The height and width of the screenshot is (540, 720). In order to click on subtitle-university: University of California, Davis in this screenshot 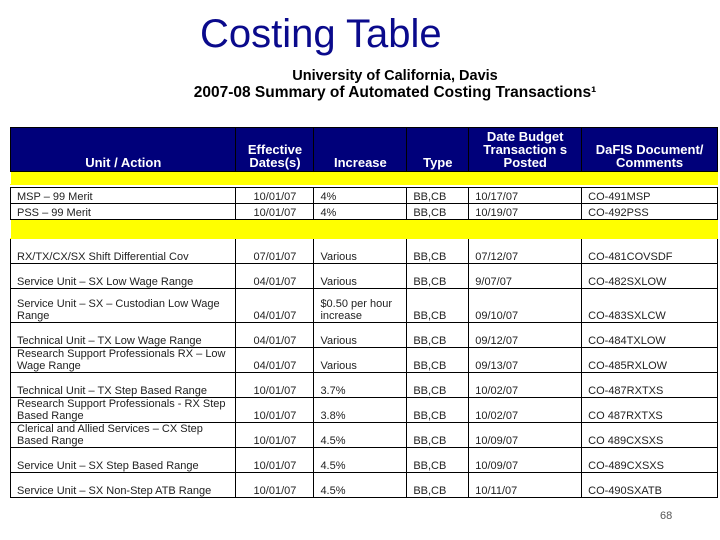, I will do `click(395, 76)`.